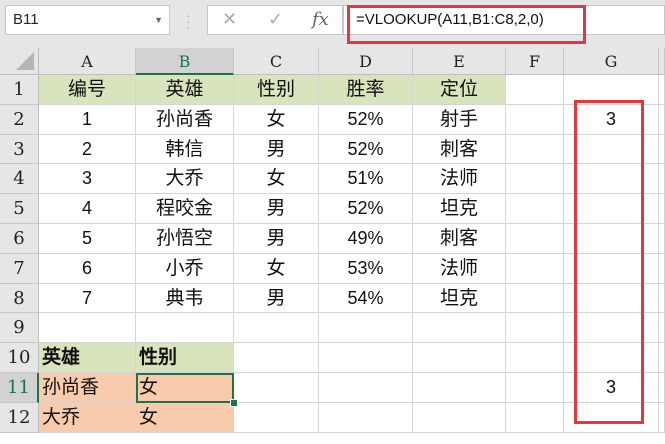  What do you see at coordinates (662, 417) in the screenshot?
I see `cell-H12` at bounding box center [662, 417].